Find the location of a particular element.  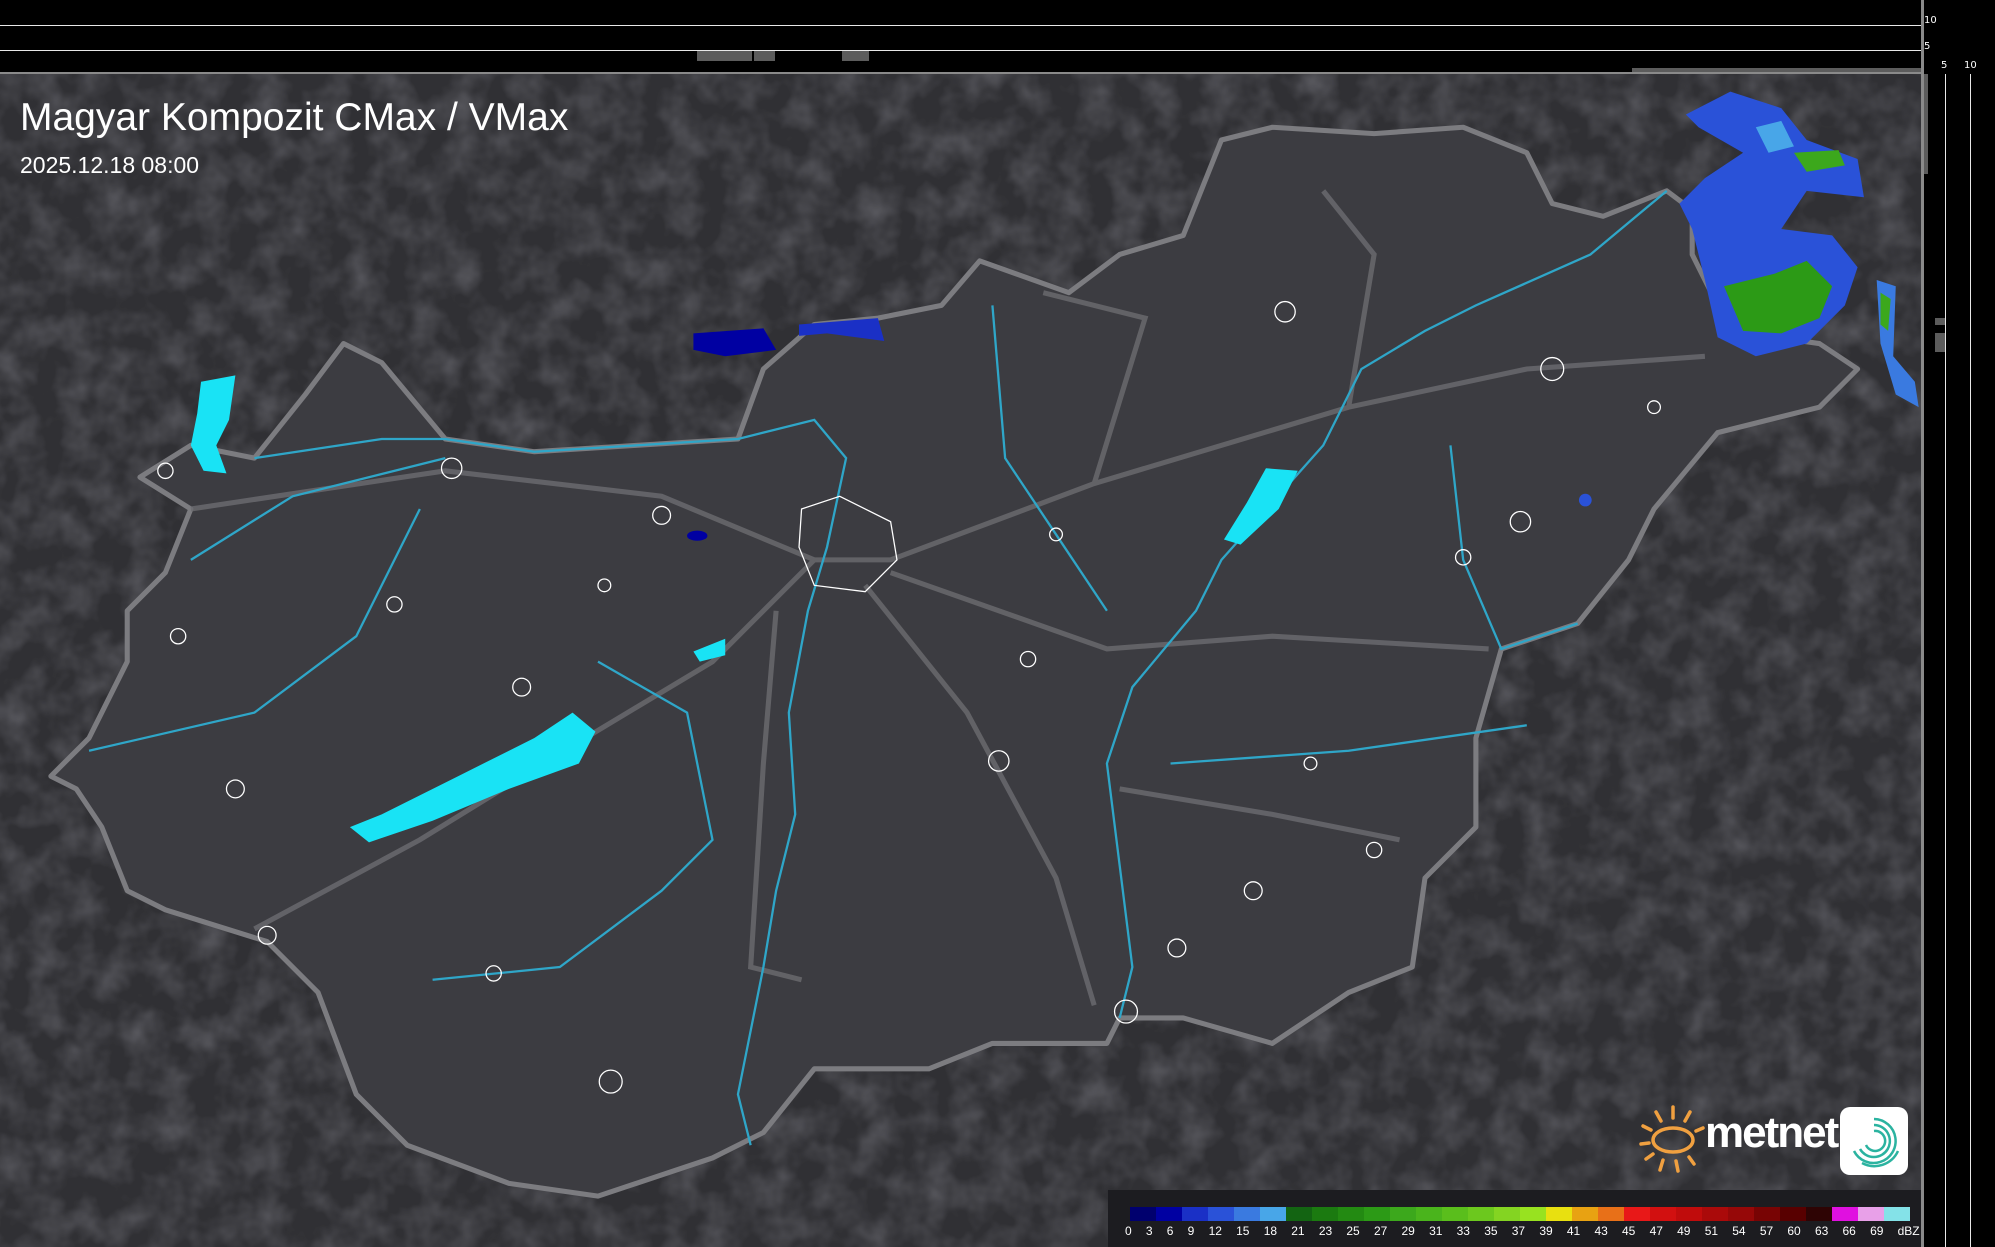

legend-label: 12 is located at coordinates (1215, 1231).